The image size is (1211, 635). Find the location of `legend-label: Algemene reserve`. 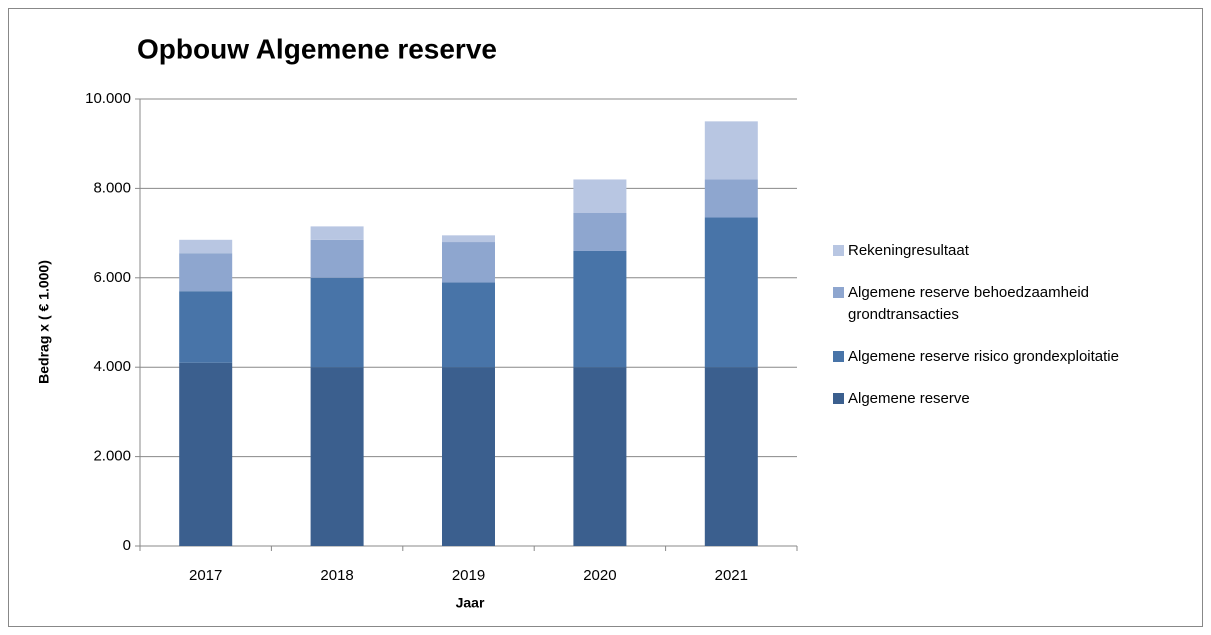

legend-label: Algemene reserve is located at coordinates (909, 398).